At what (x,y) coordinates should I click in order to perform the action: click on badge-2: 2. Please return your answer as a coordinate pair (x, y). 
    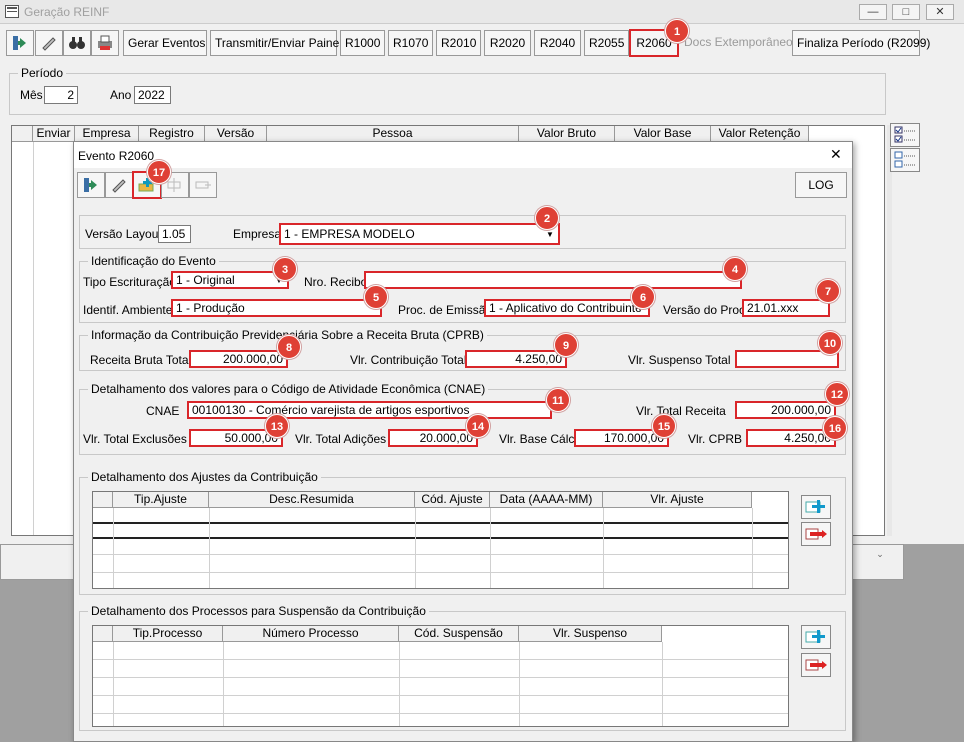
    Looking at the image, I should click on (547, 218).